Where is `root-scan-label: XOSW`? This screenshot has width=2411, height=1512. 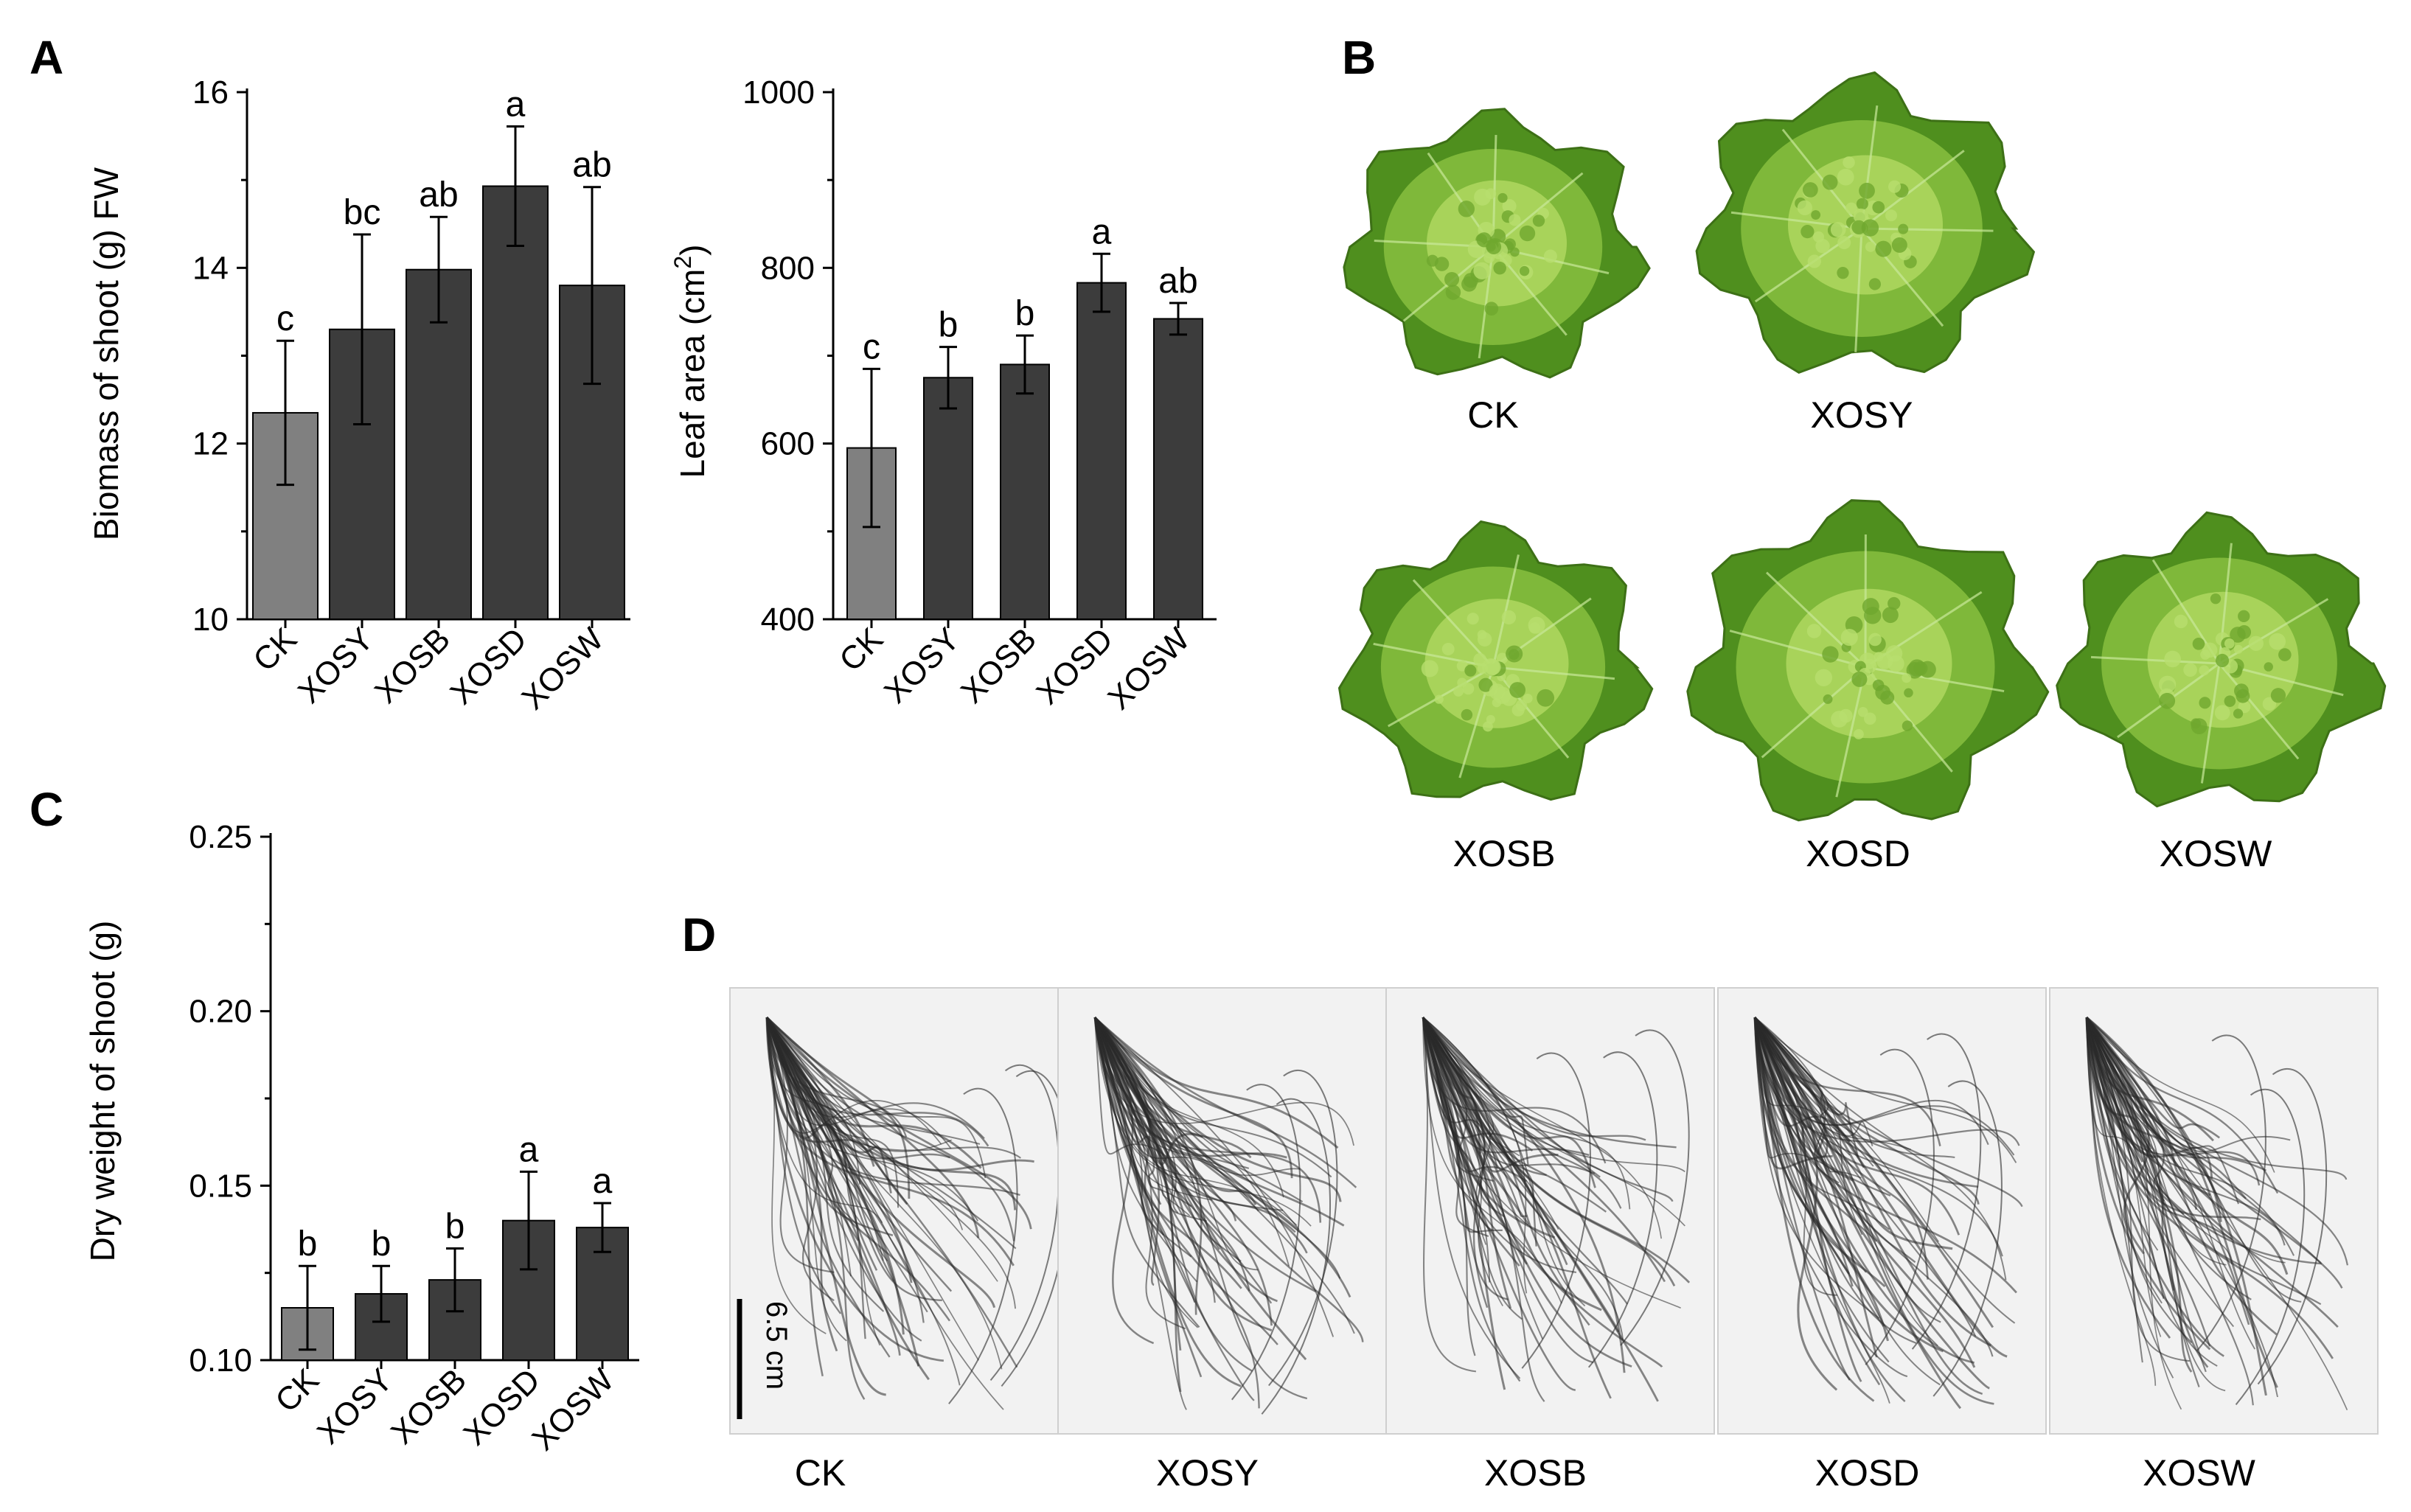 root-scan-label: XOSW is located at coordinates (2200, 1473).